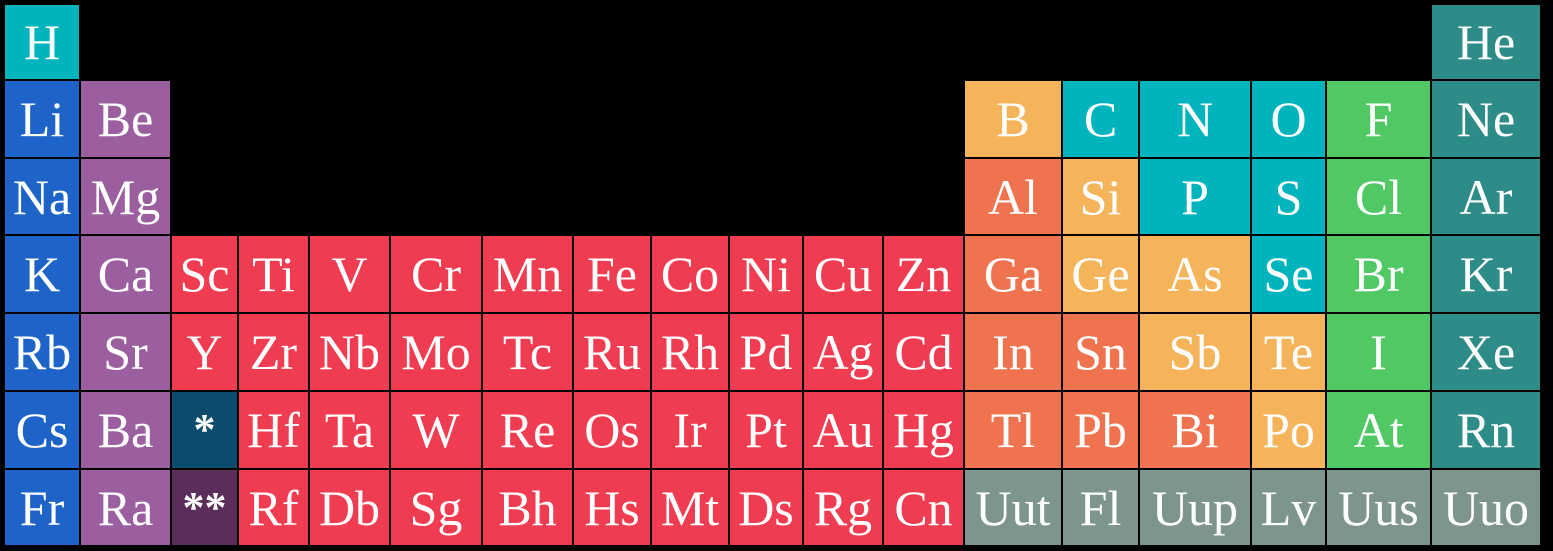 The image size is (1553, 551). I want to click on element-y: Y, so click(204, 352).